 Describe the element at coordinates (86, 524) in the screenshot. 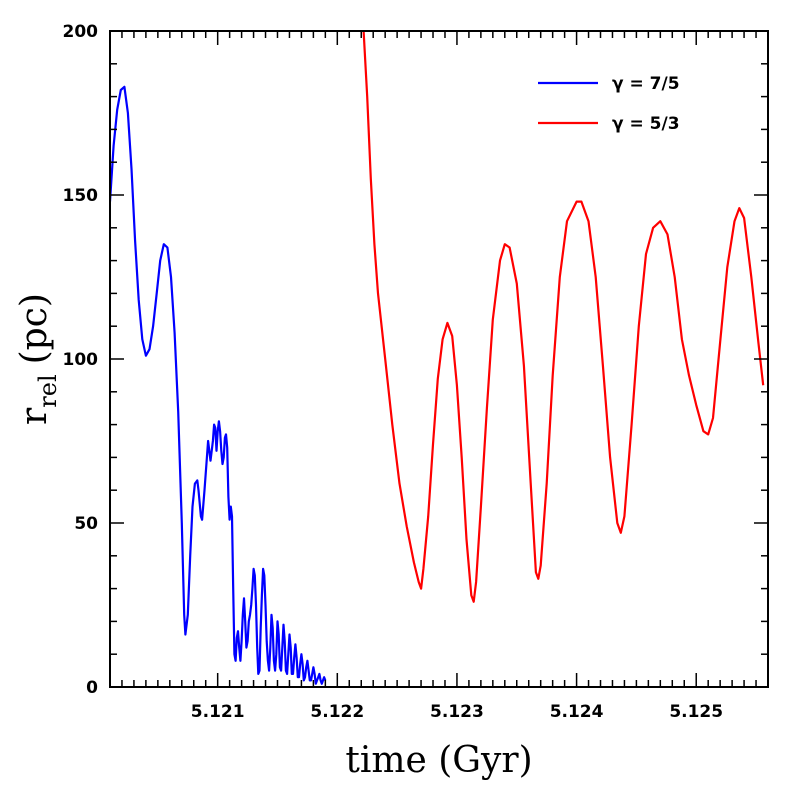

I see `y-tick-label: 50` at that location.